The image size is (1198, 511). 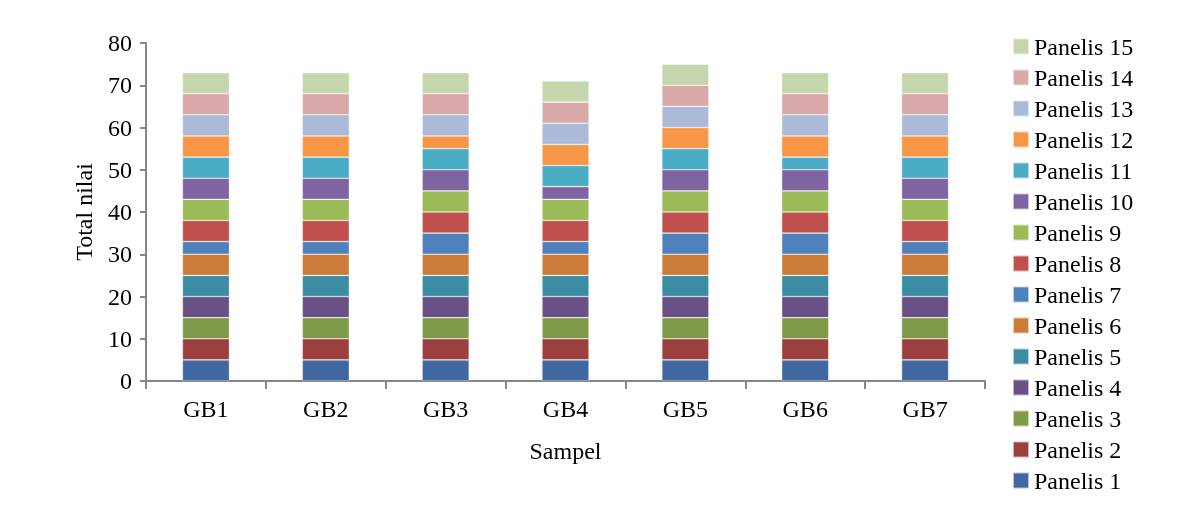 What do you see at coordinates (685, 409) in the screenshot?
I see `x-tick-label: GB5` at bounding box center [685, 409].